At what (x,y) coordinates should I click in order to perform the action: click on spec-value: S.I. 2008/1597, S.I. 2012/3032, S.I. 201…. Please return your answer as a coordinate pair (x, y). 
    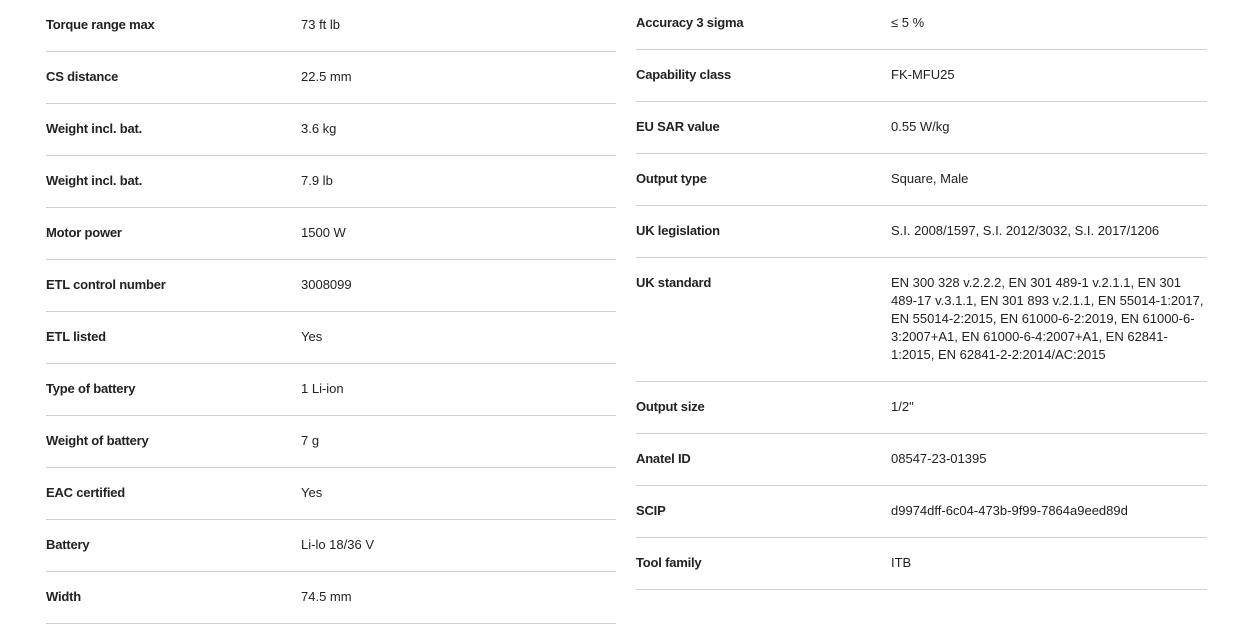
    Looking at the image, I should click on (1025, 230).